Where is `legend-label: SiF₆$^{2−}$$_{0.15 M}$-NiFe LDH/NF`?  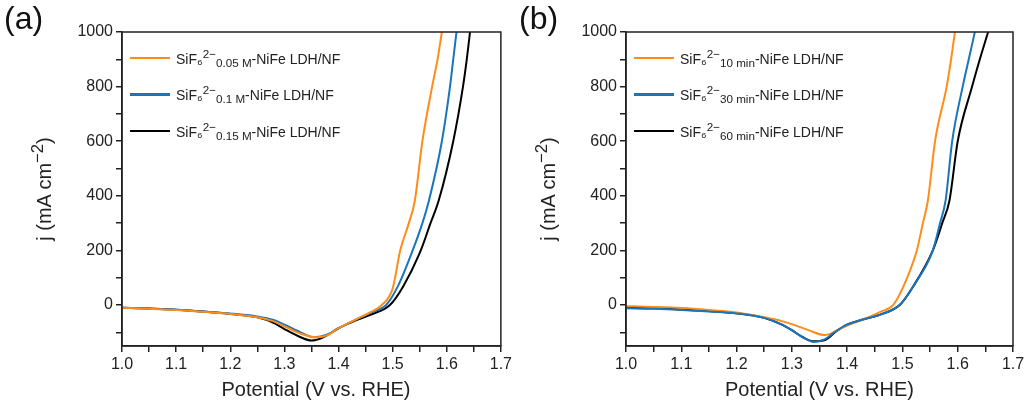
legend-label: SiF₆$^{2−}$$_{0.15 M}$-NiFe LDH/NF is located at coordinates (258, 131).